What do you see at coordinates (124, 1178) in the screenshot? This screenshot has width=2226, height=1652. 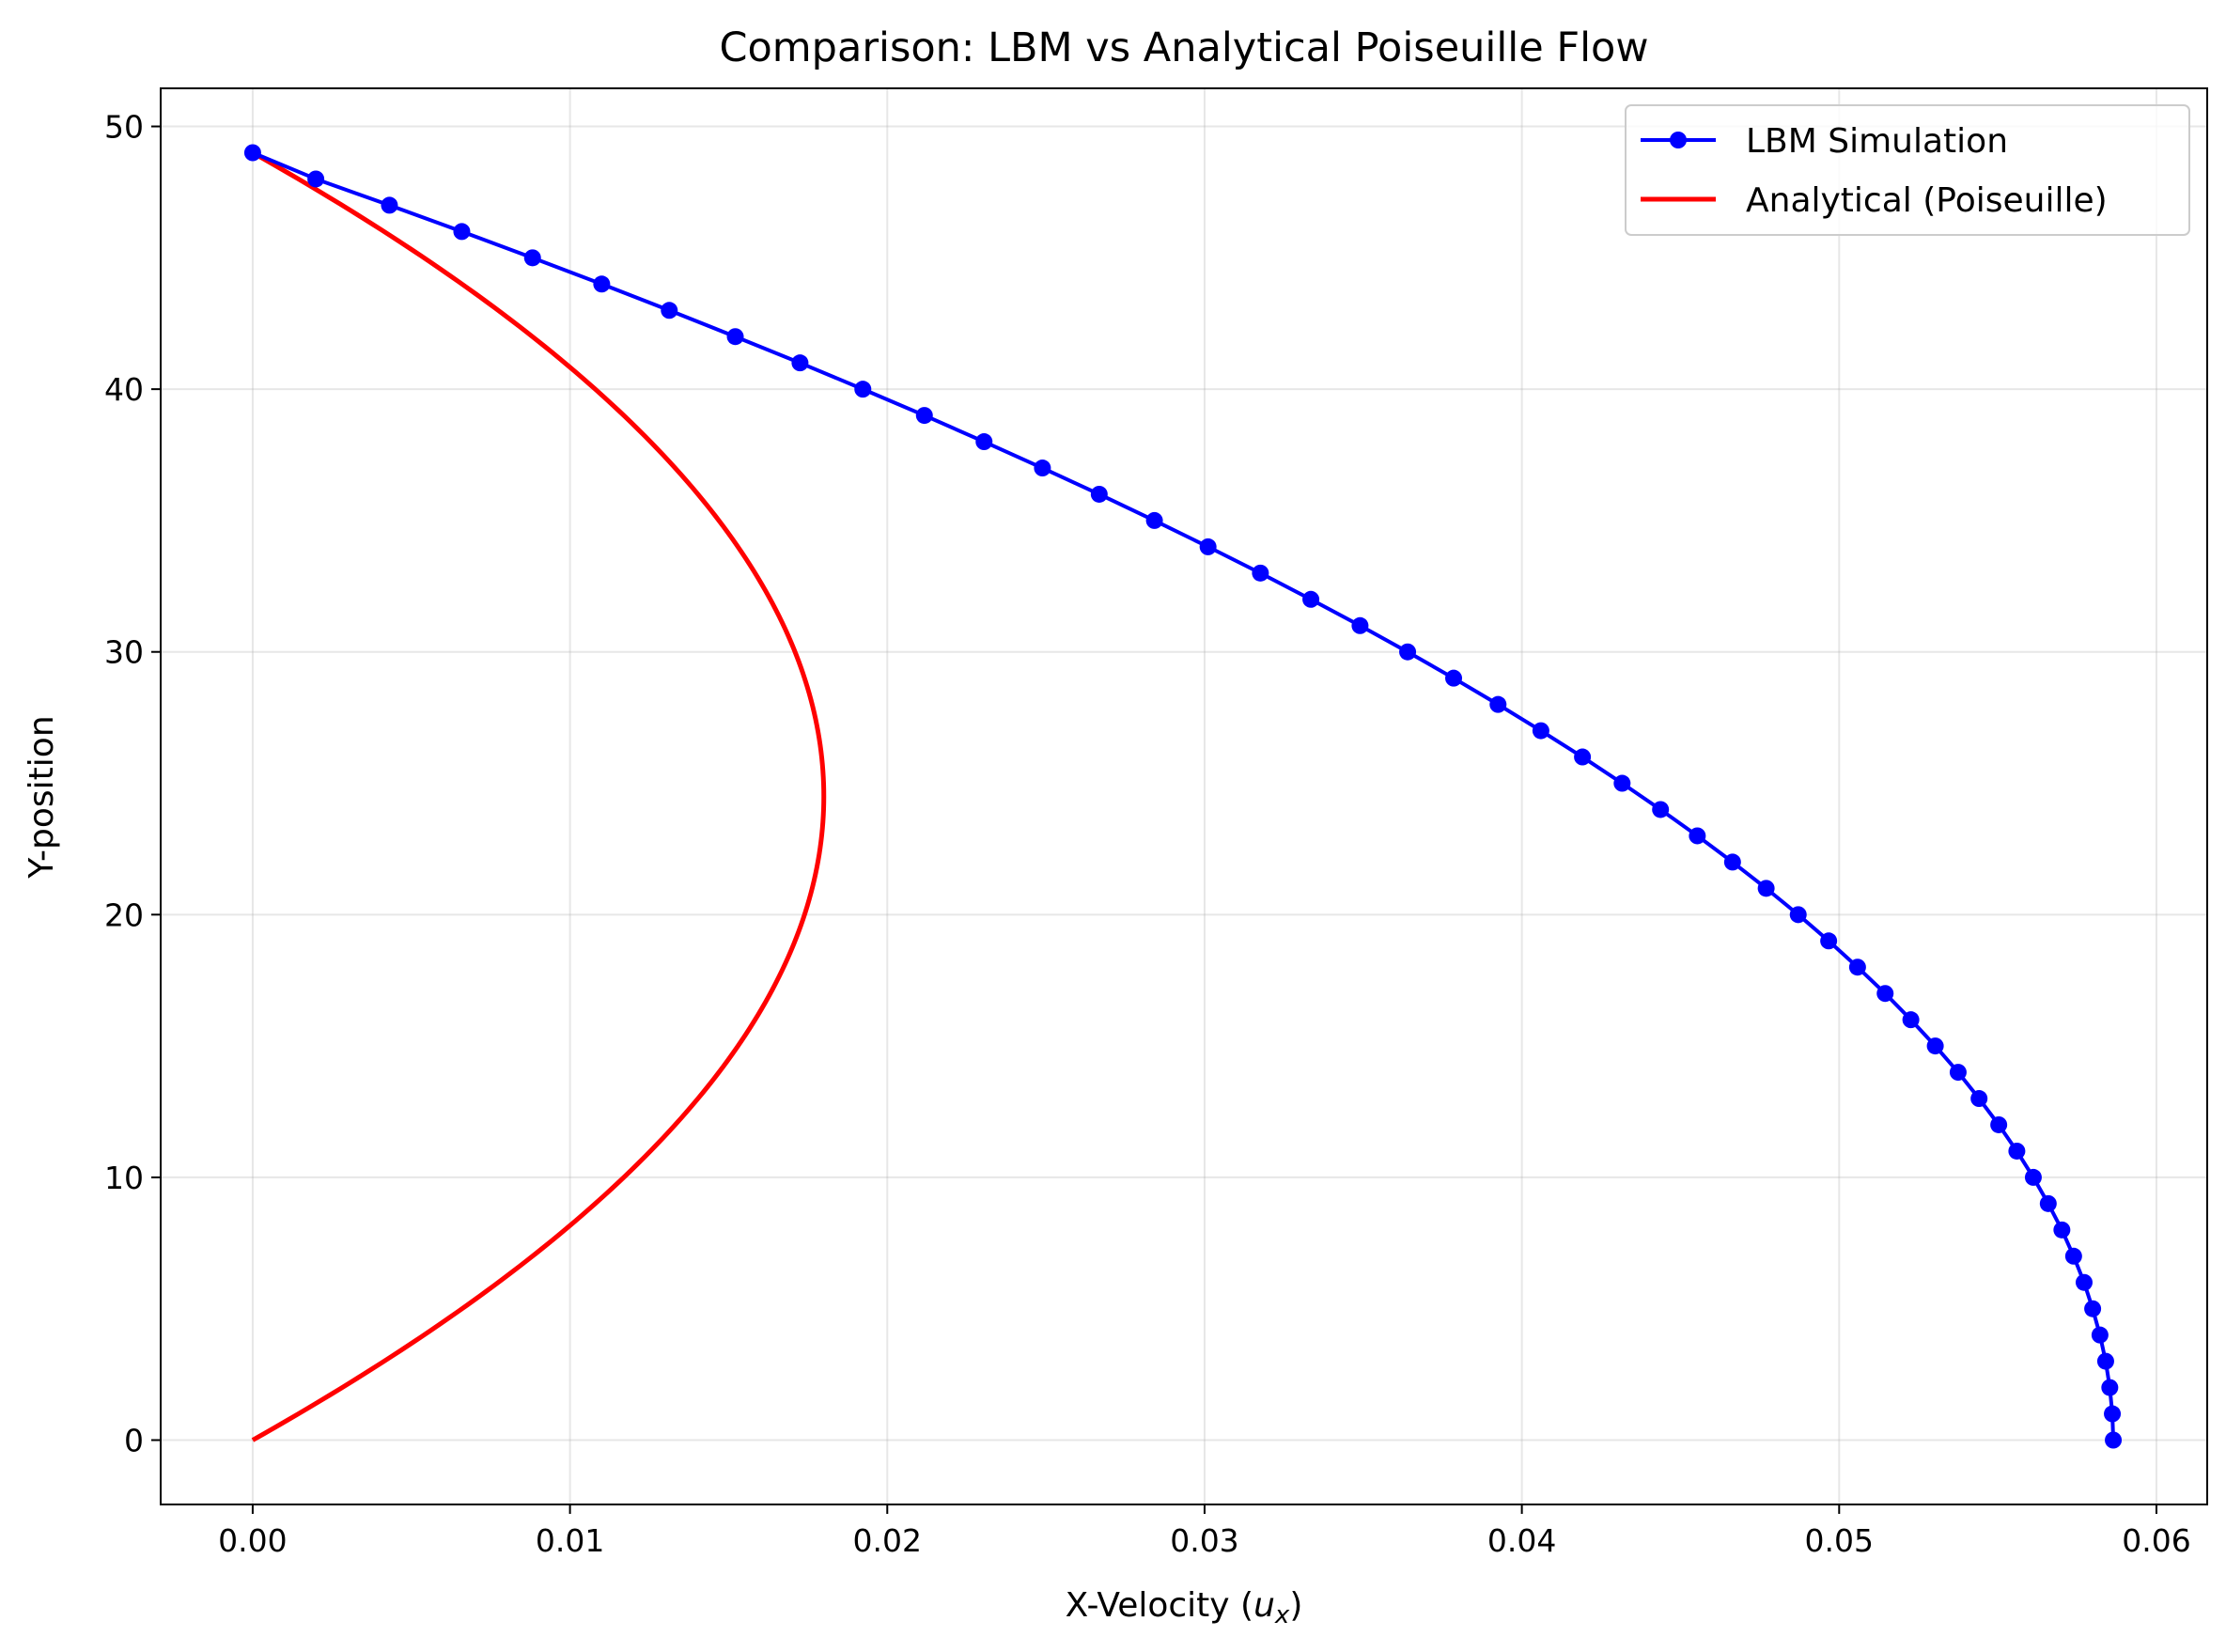 I see `y-tick-label: 10` at bounding box center [124, 1178].